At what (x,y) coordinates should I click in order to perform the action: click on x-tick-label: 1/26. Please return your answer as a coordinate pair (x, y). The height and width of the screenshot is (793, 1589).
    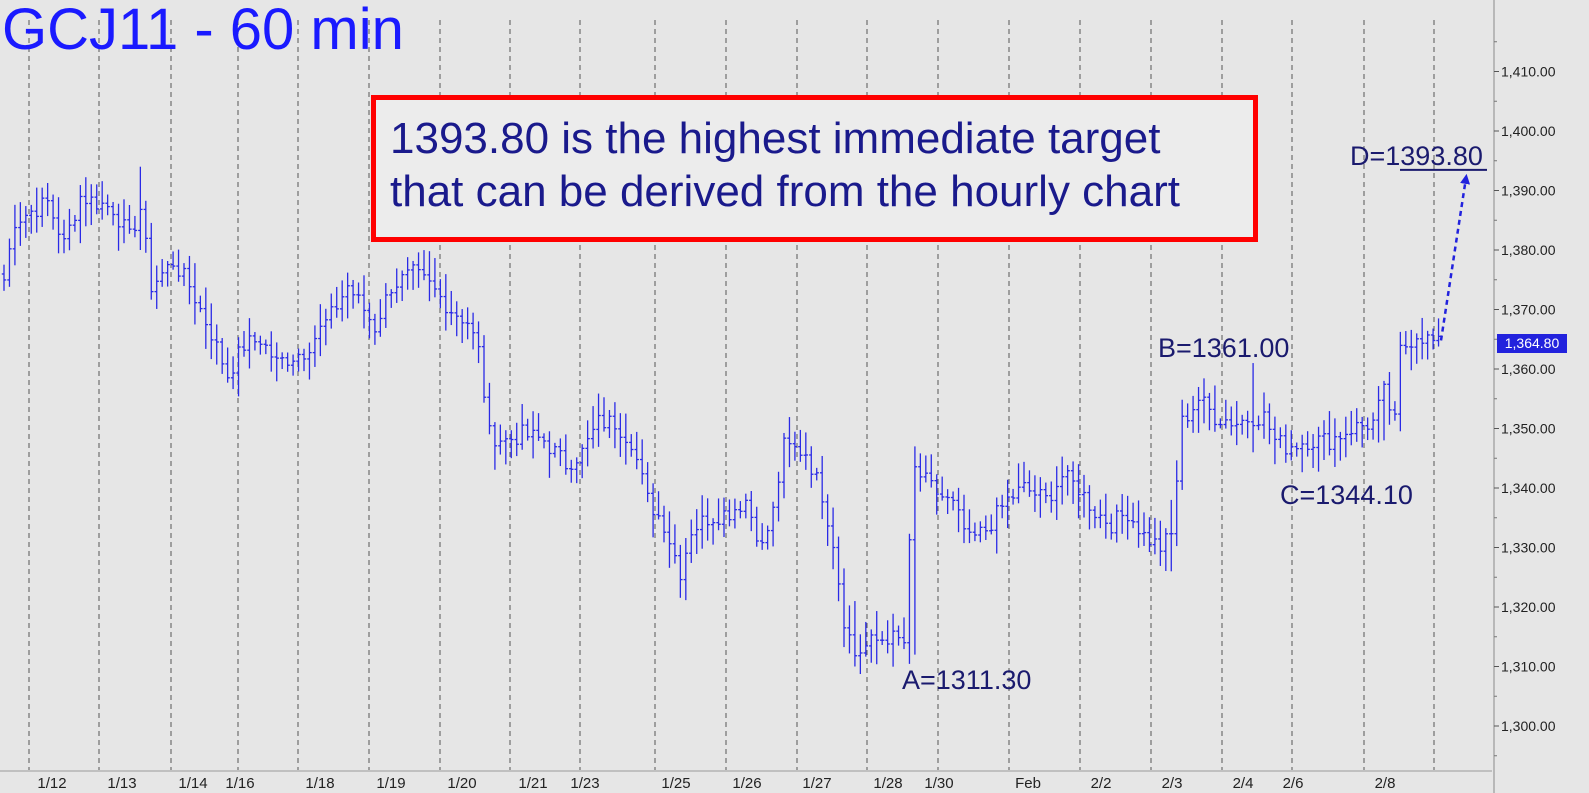
    Looking at the image, I should click on (746, 783).